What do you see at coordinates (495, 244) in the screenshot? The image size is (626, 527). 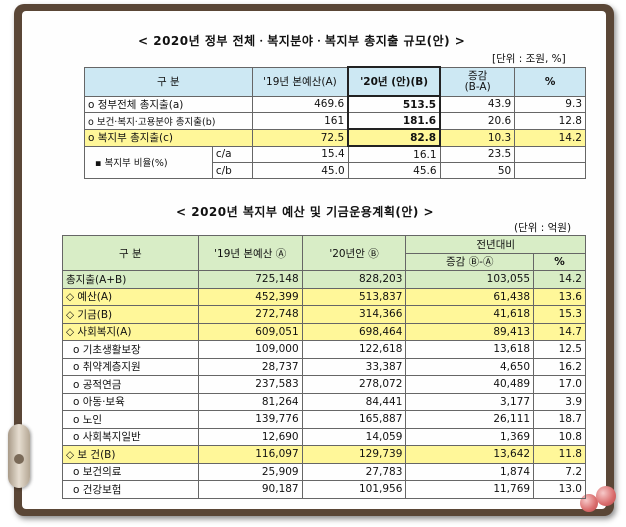 I see `header-yoy: 전년대비` at bounding box center [495, 244].